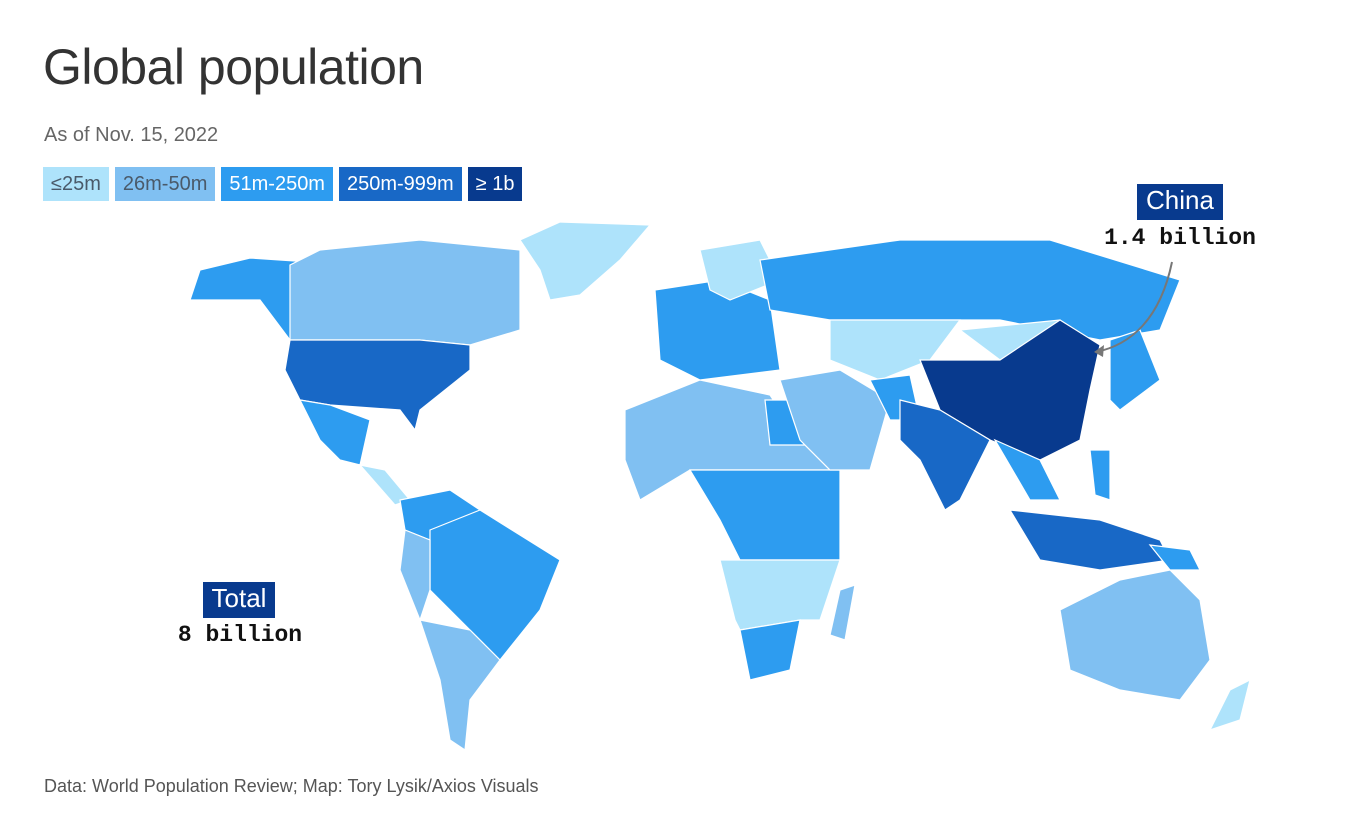 The image size is (1372, 816). I want to click on title: Global population, so click(233, 67).